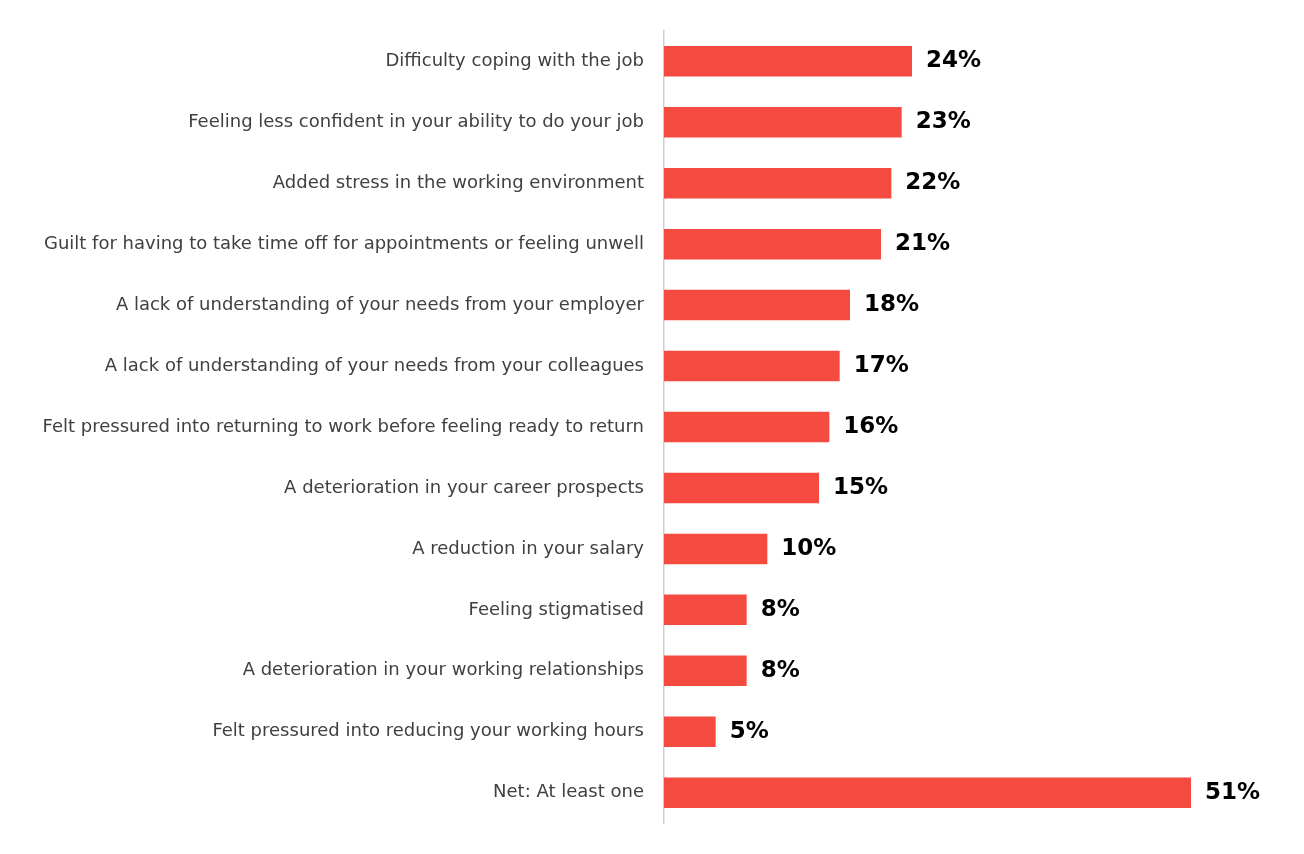 The height and width of the screenshot is (854, 1304). Describe the element at coordinates (556, 608) in the screenshot. I see `y-tick-label: Feeling stigmatised` at that location.